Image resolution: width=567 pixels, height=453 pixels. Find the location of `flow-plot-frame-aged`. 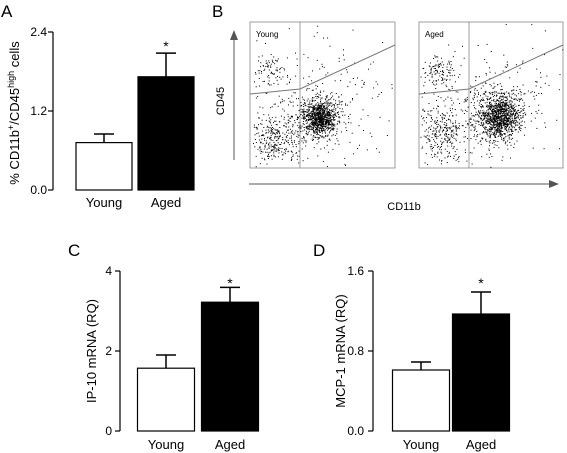

flow-plot-frame-aged is located at coordinates (491, 95).